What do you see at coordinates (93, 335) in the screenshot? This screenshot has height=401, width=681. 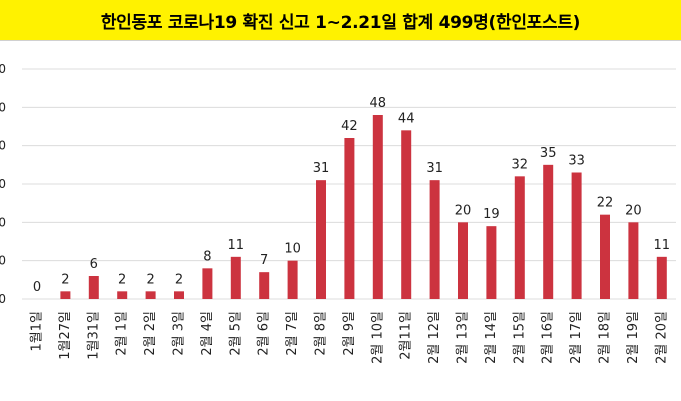 I see `category-label: 1월31일` at bounding box center [93, 335].